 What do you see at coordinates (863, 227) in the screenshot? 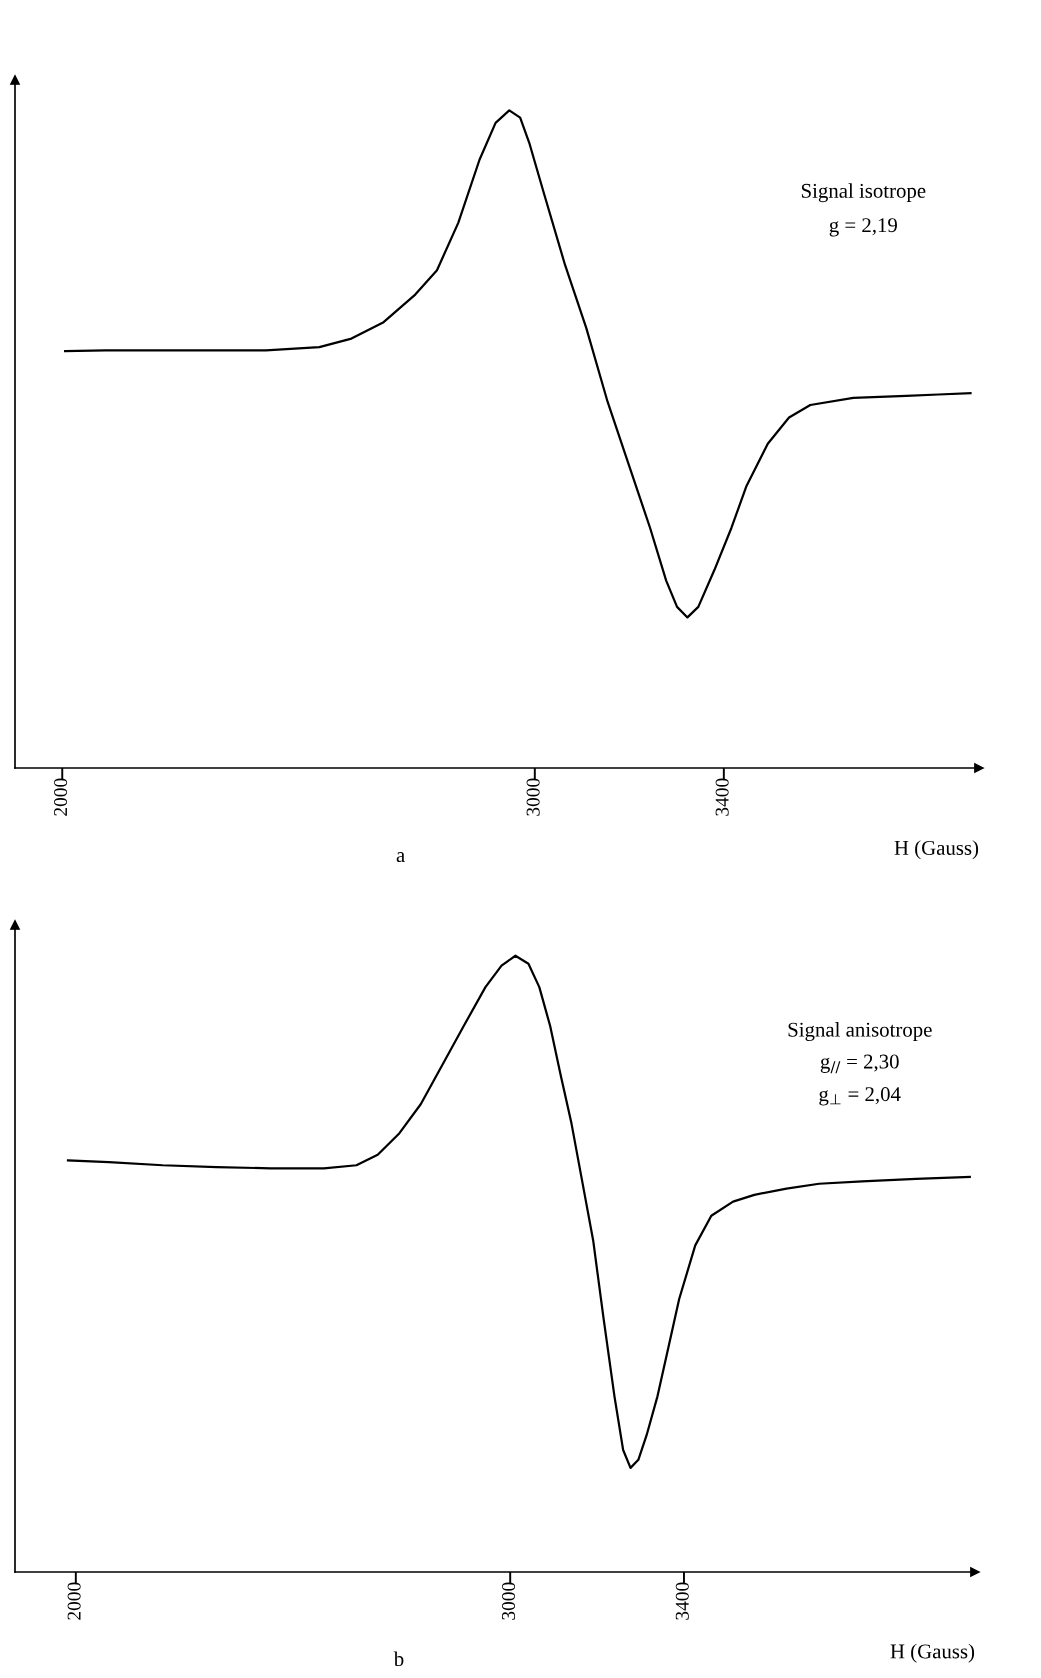
I see `annotation: g = 2,19` at bounding box center [863, 227].